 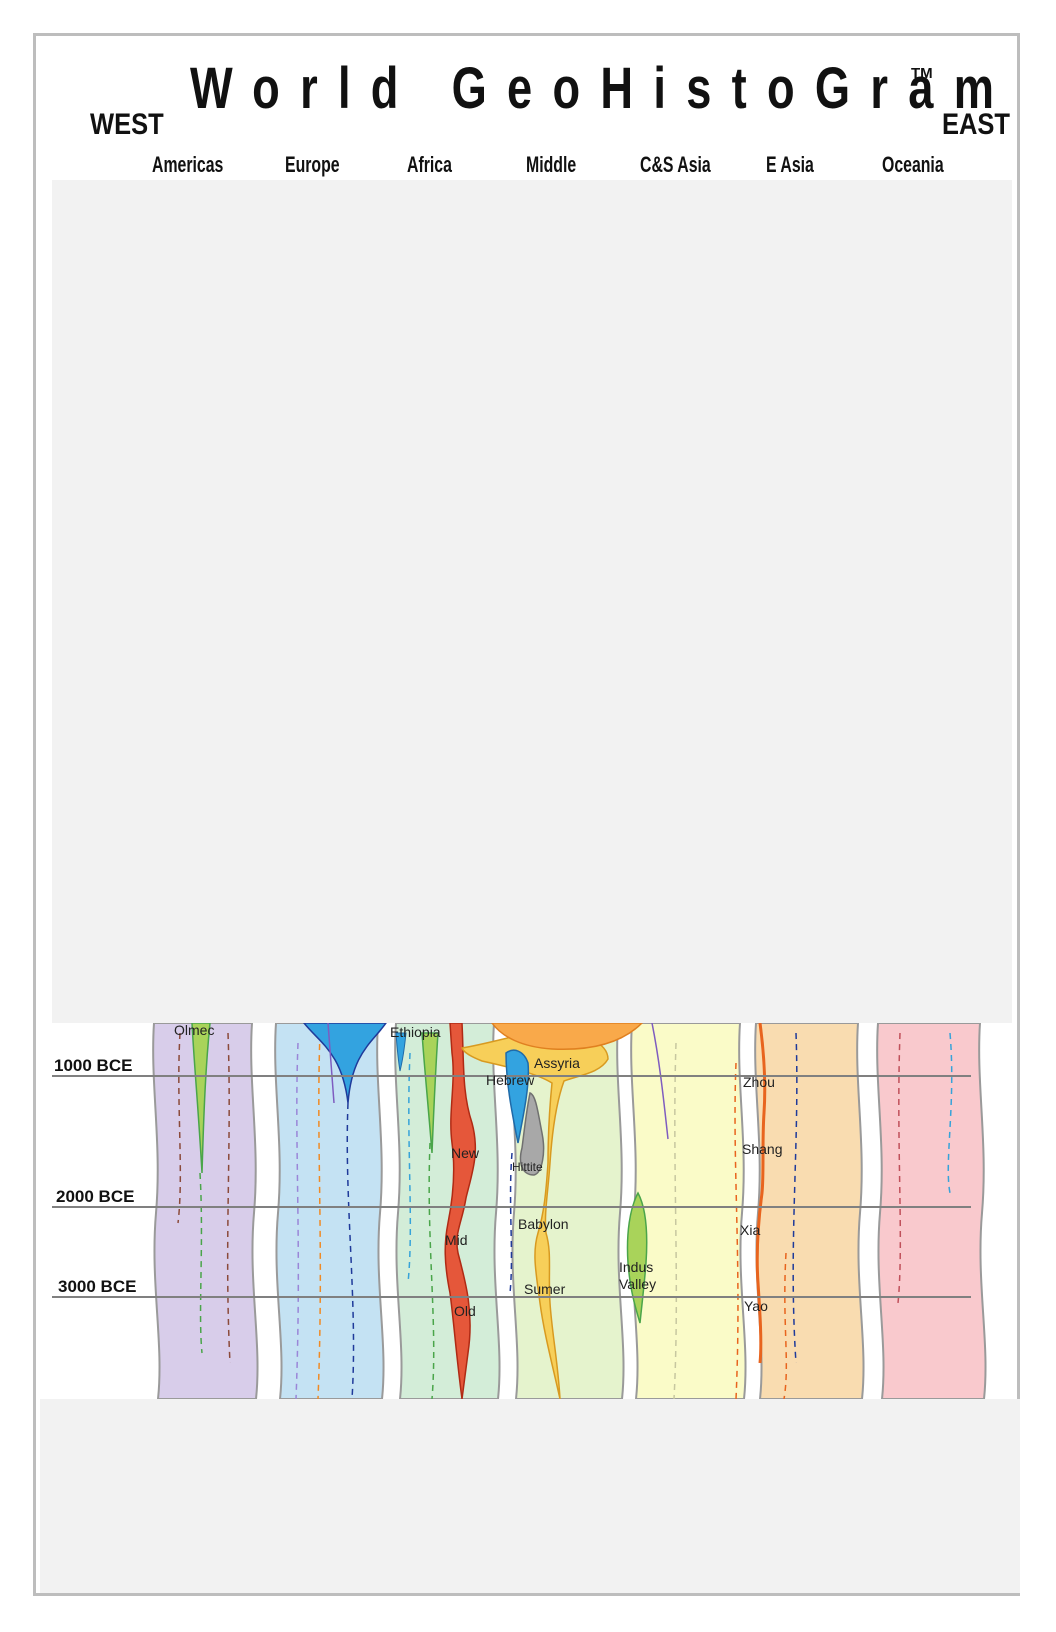 What do you see at coordinates (922, 73) in the screenshot?
I see `trademark-symbol: TM` at bounding box center [922, 73].